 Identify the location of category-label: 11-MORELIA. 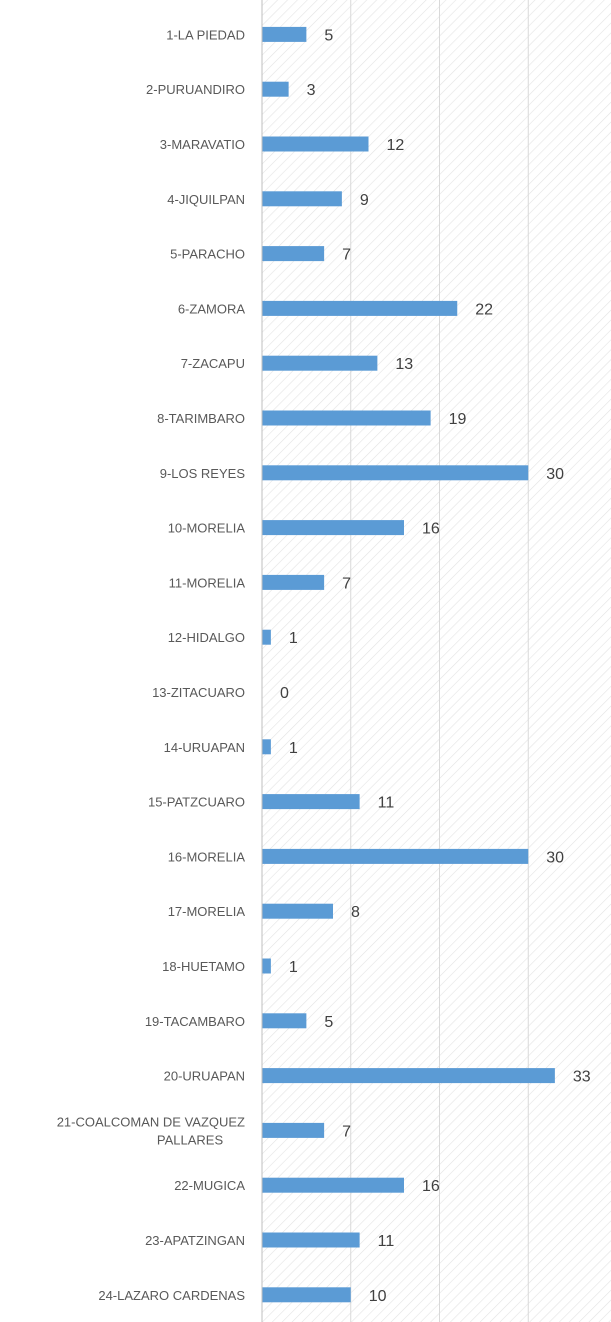
(207, 582).